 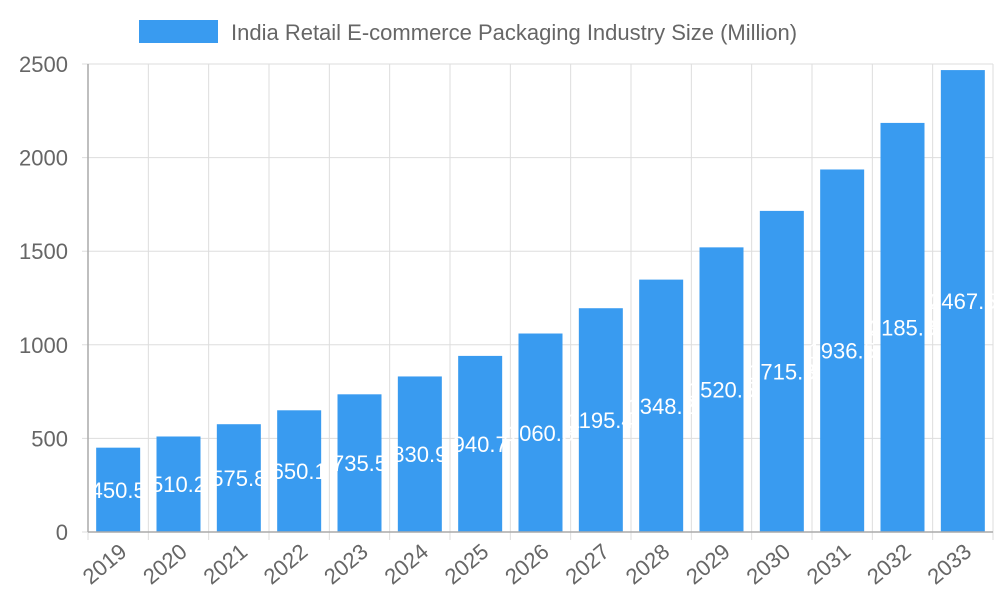 I want to click on x-tick-label: 2031, so click(x=829, y=564).